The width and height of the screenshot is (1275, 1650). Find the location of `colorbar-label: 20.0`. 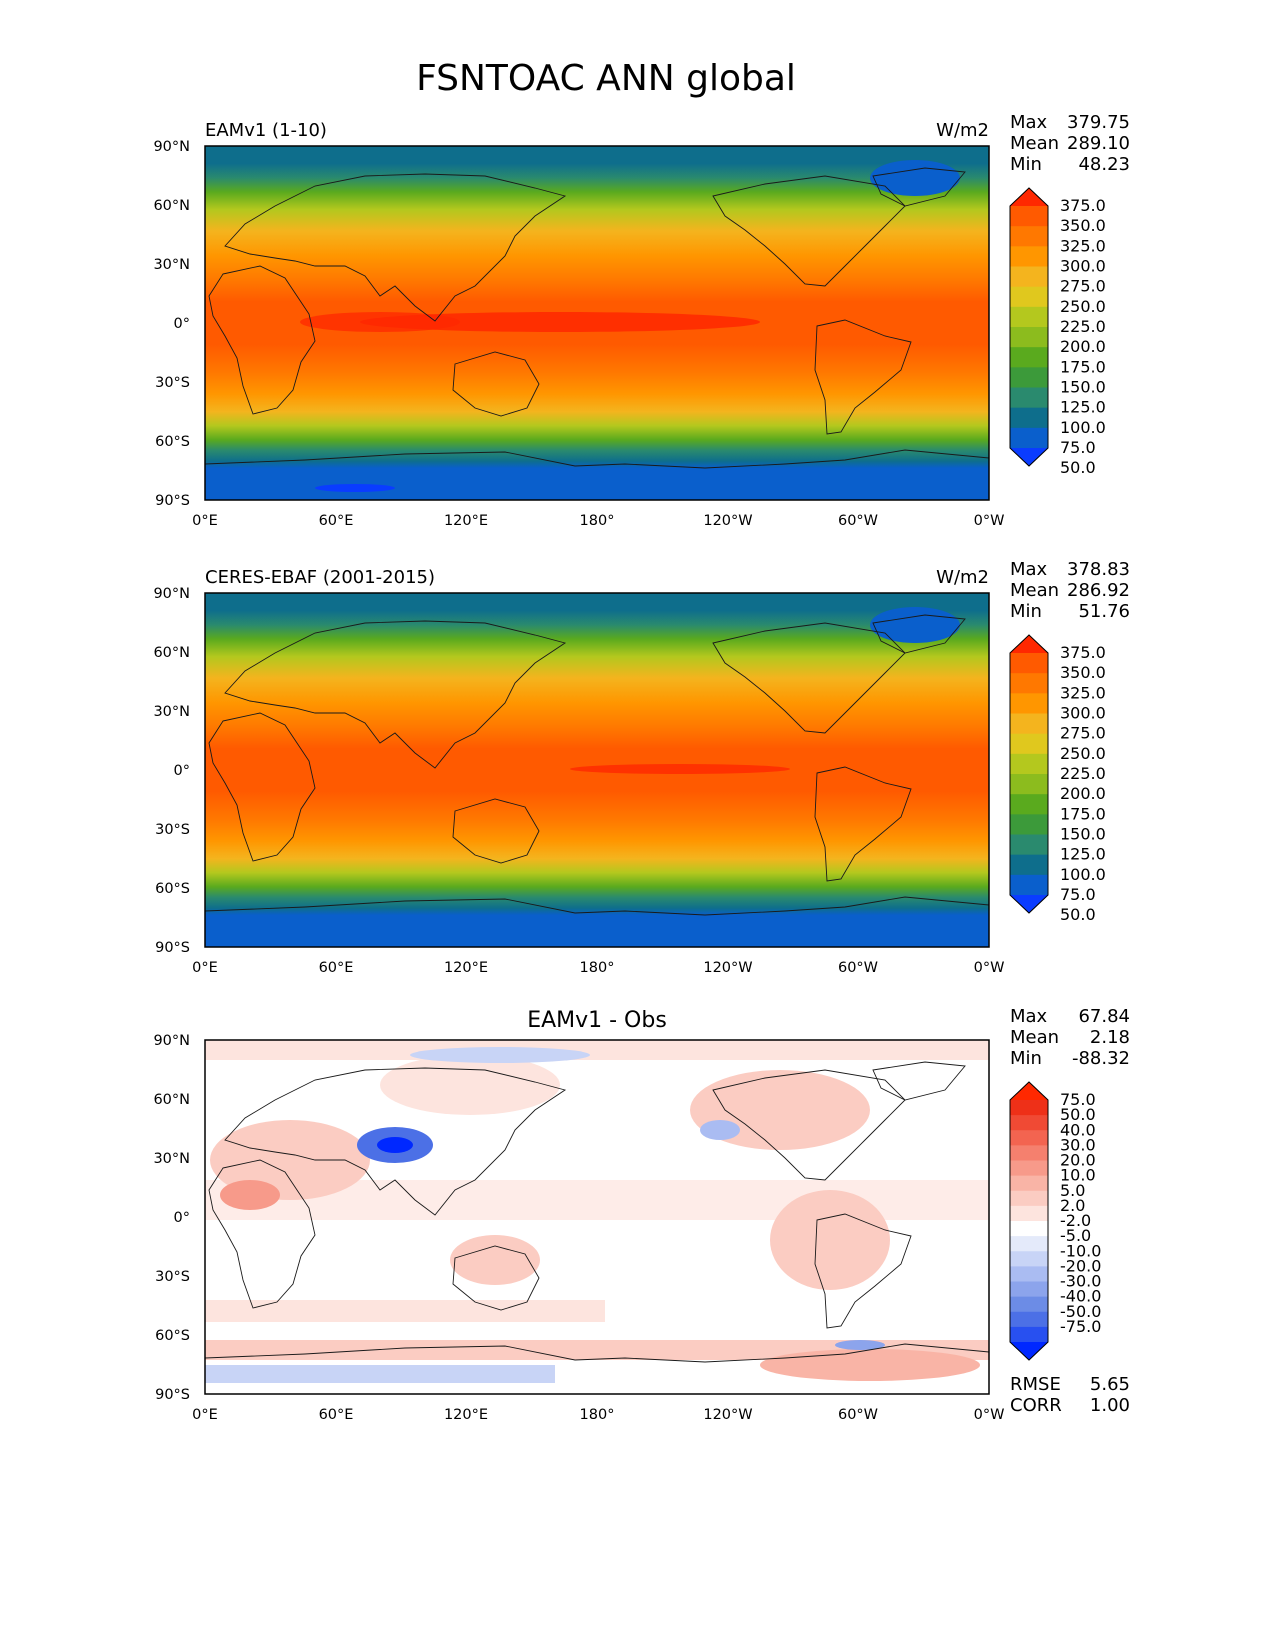

colorbar-label: 20.0 is located at coordinates (1078, 1160).